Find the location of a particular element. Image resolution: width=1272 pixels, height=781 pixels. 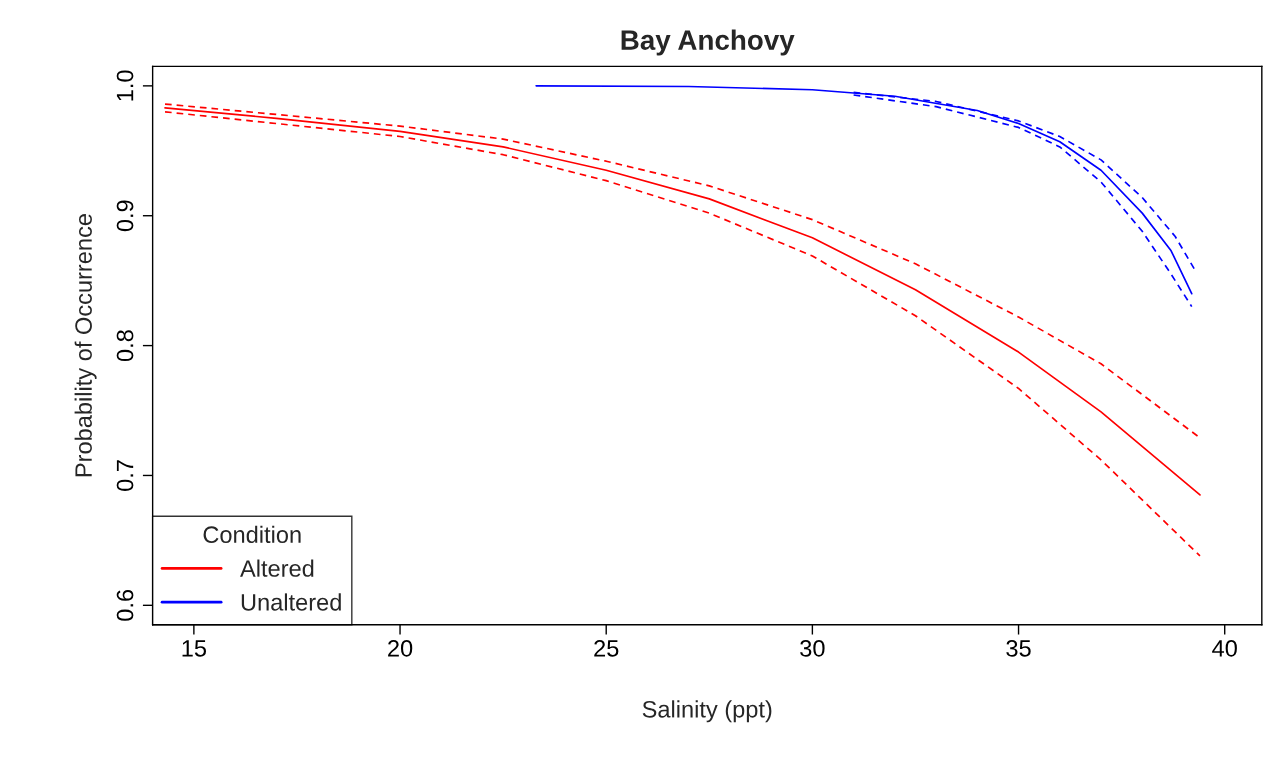

chart-title: Bay Anchovy is located at coordinates (708, 42).